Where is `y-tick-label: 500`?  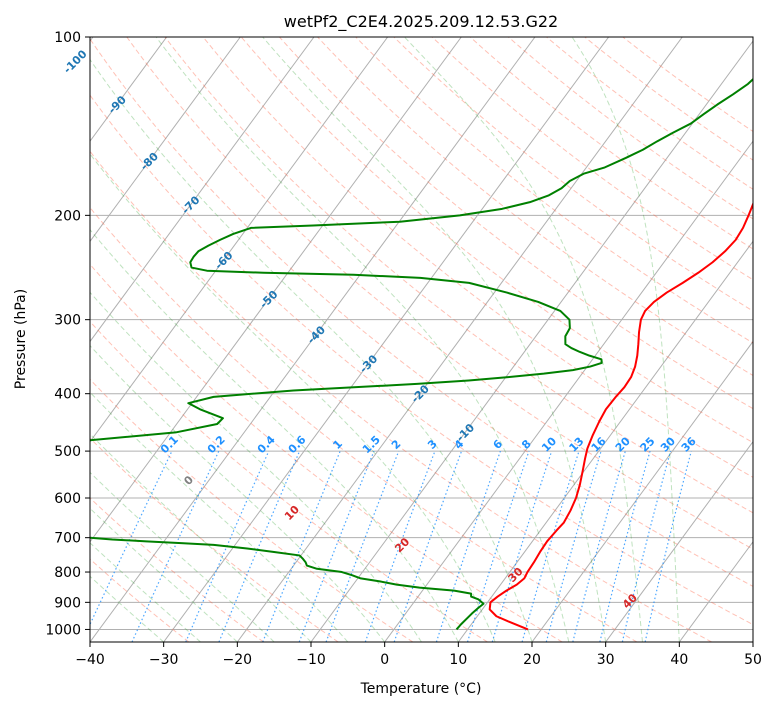 y-tick-label: 500 is located at coordinates (67, 452).